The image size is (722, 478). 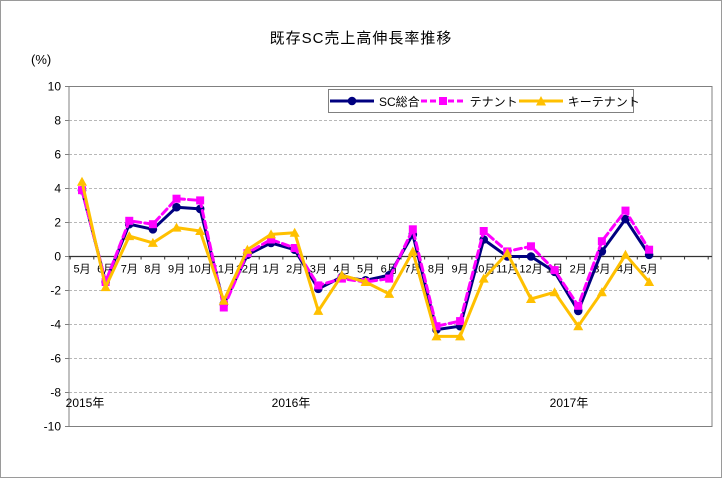 What do you see at coordinates (270, 270) in the screenshot?
I see `x-tick-label: 1月` at bounding box center [270, 270].